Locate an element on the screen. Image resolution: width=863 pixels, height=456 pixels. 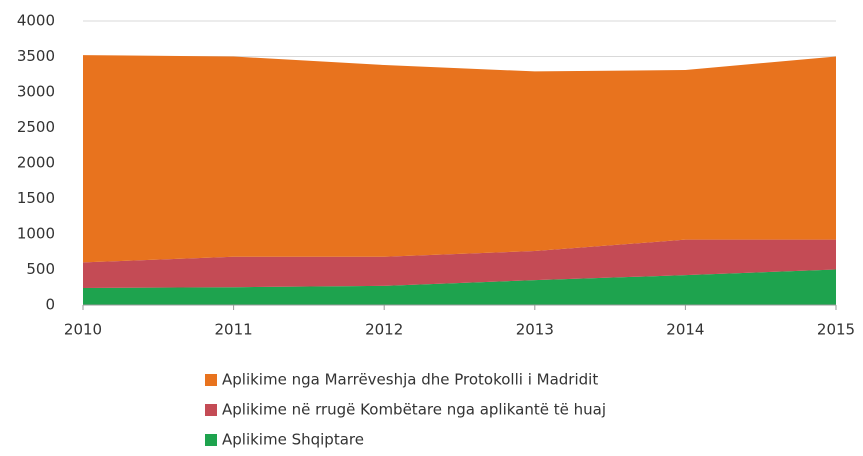
x-tick-label: 2011 is located at coordinates (234, 330).